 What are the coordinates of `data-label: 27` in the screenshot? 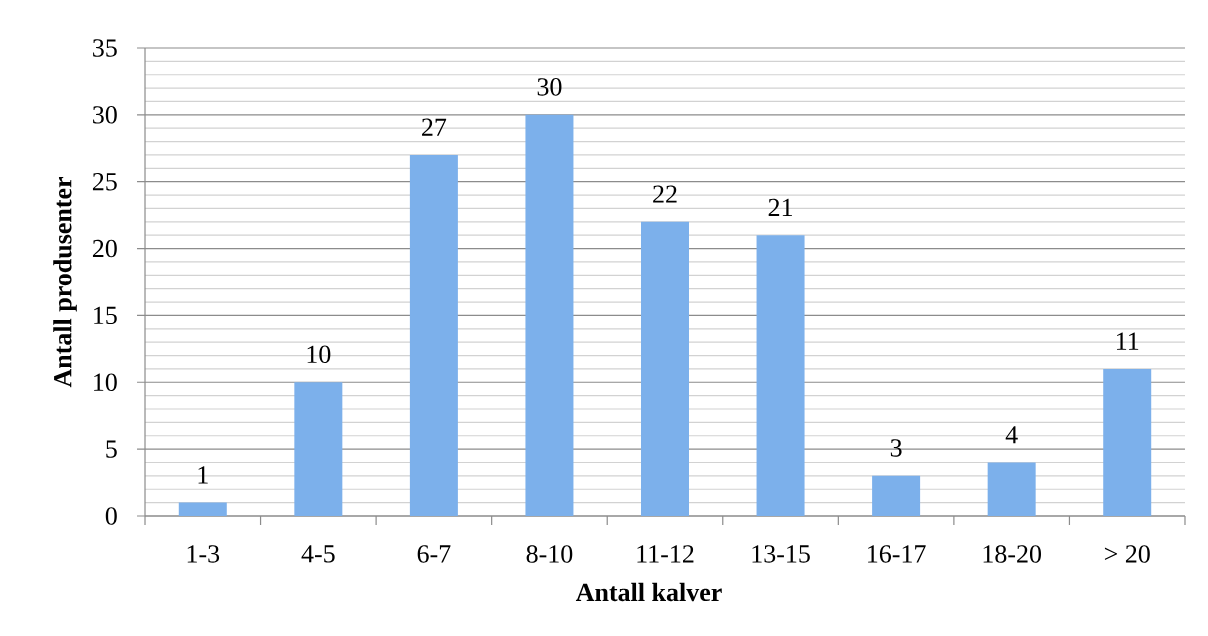 It's located at (434, 127).